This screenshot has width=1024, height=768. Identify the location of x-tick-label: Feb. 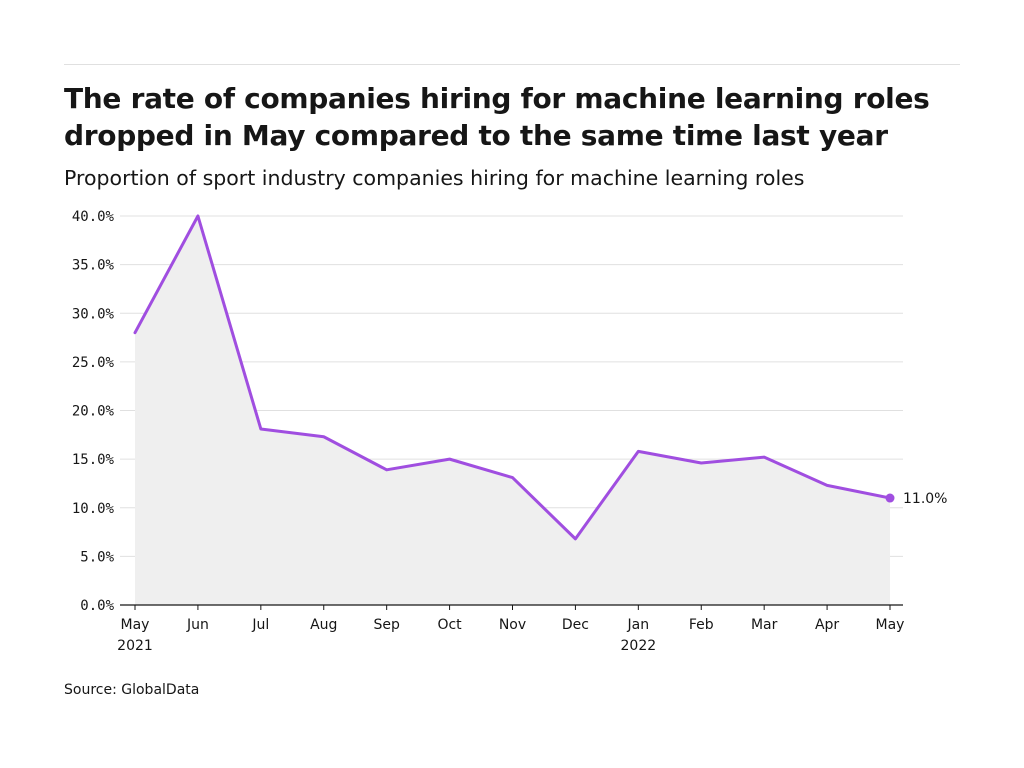
(701, 625).